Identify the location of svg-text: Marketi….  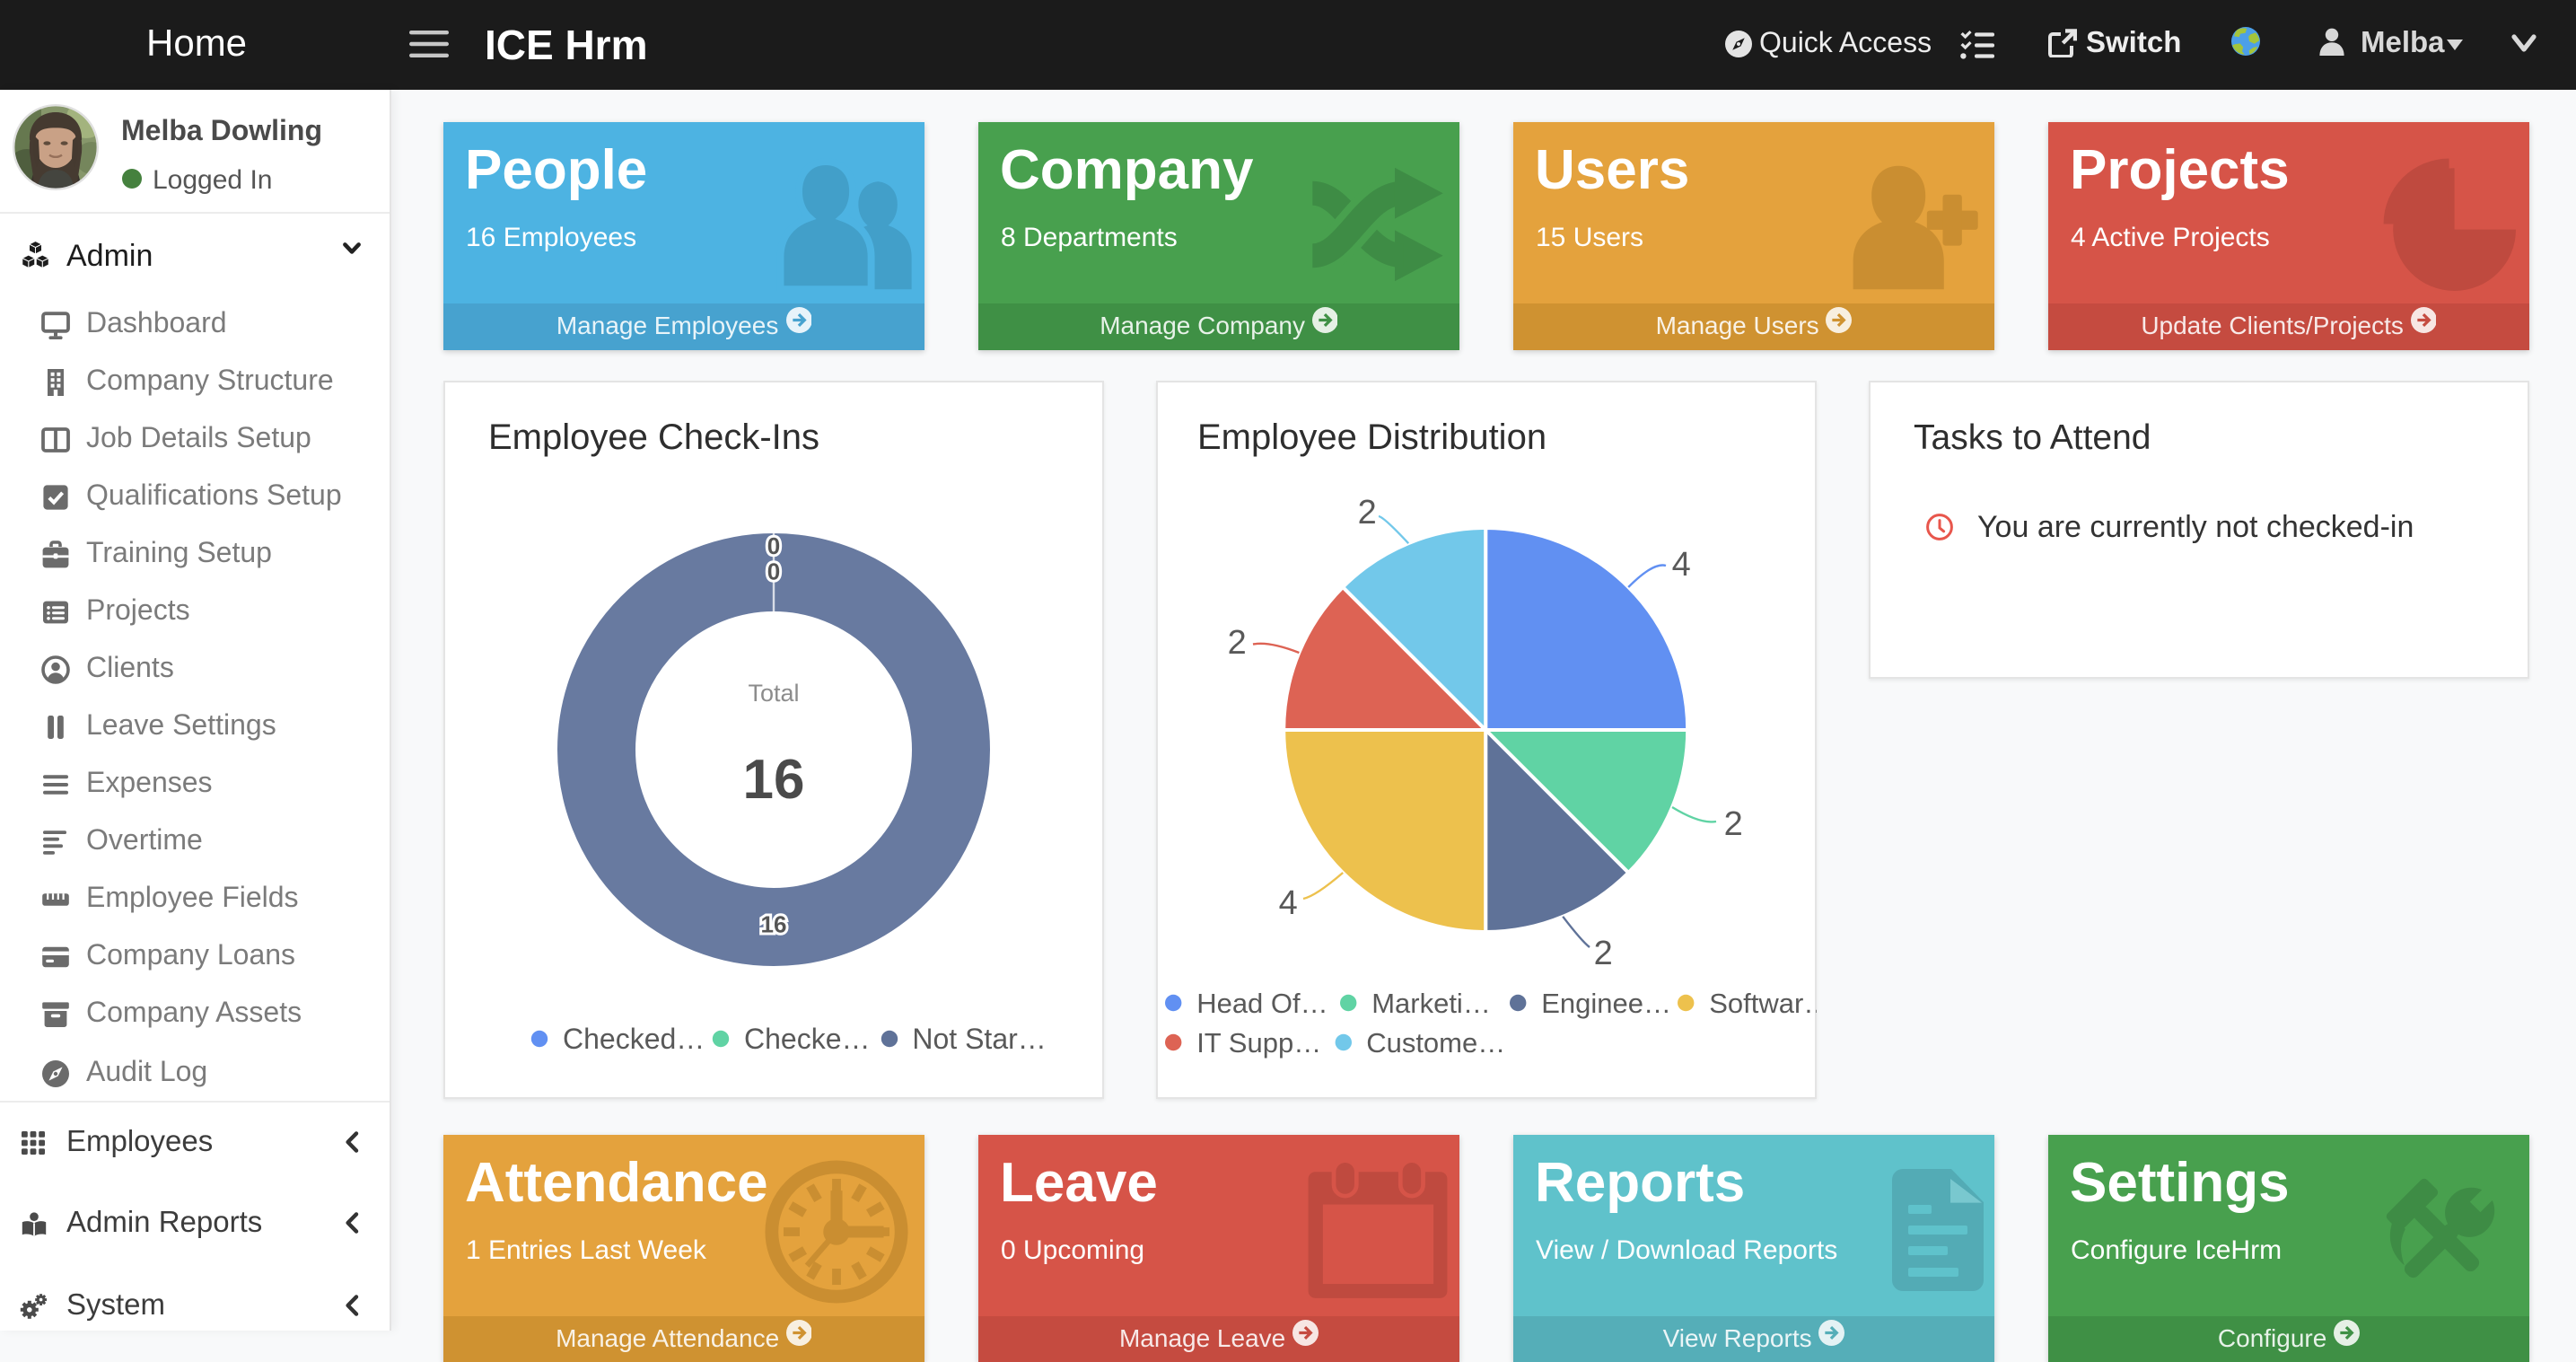
(1431, 1003).